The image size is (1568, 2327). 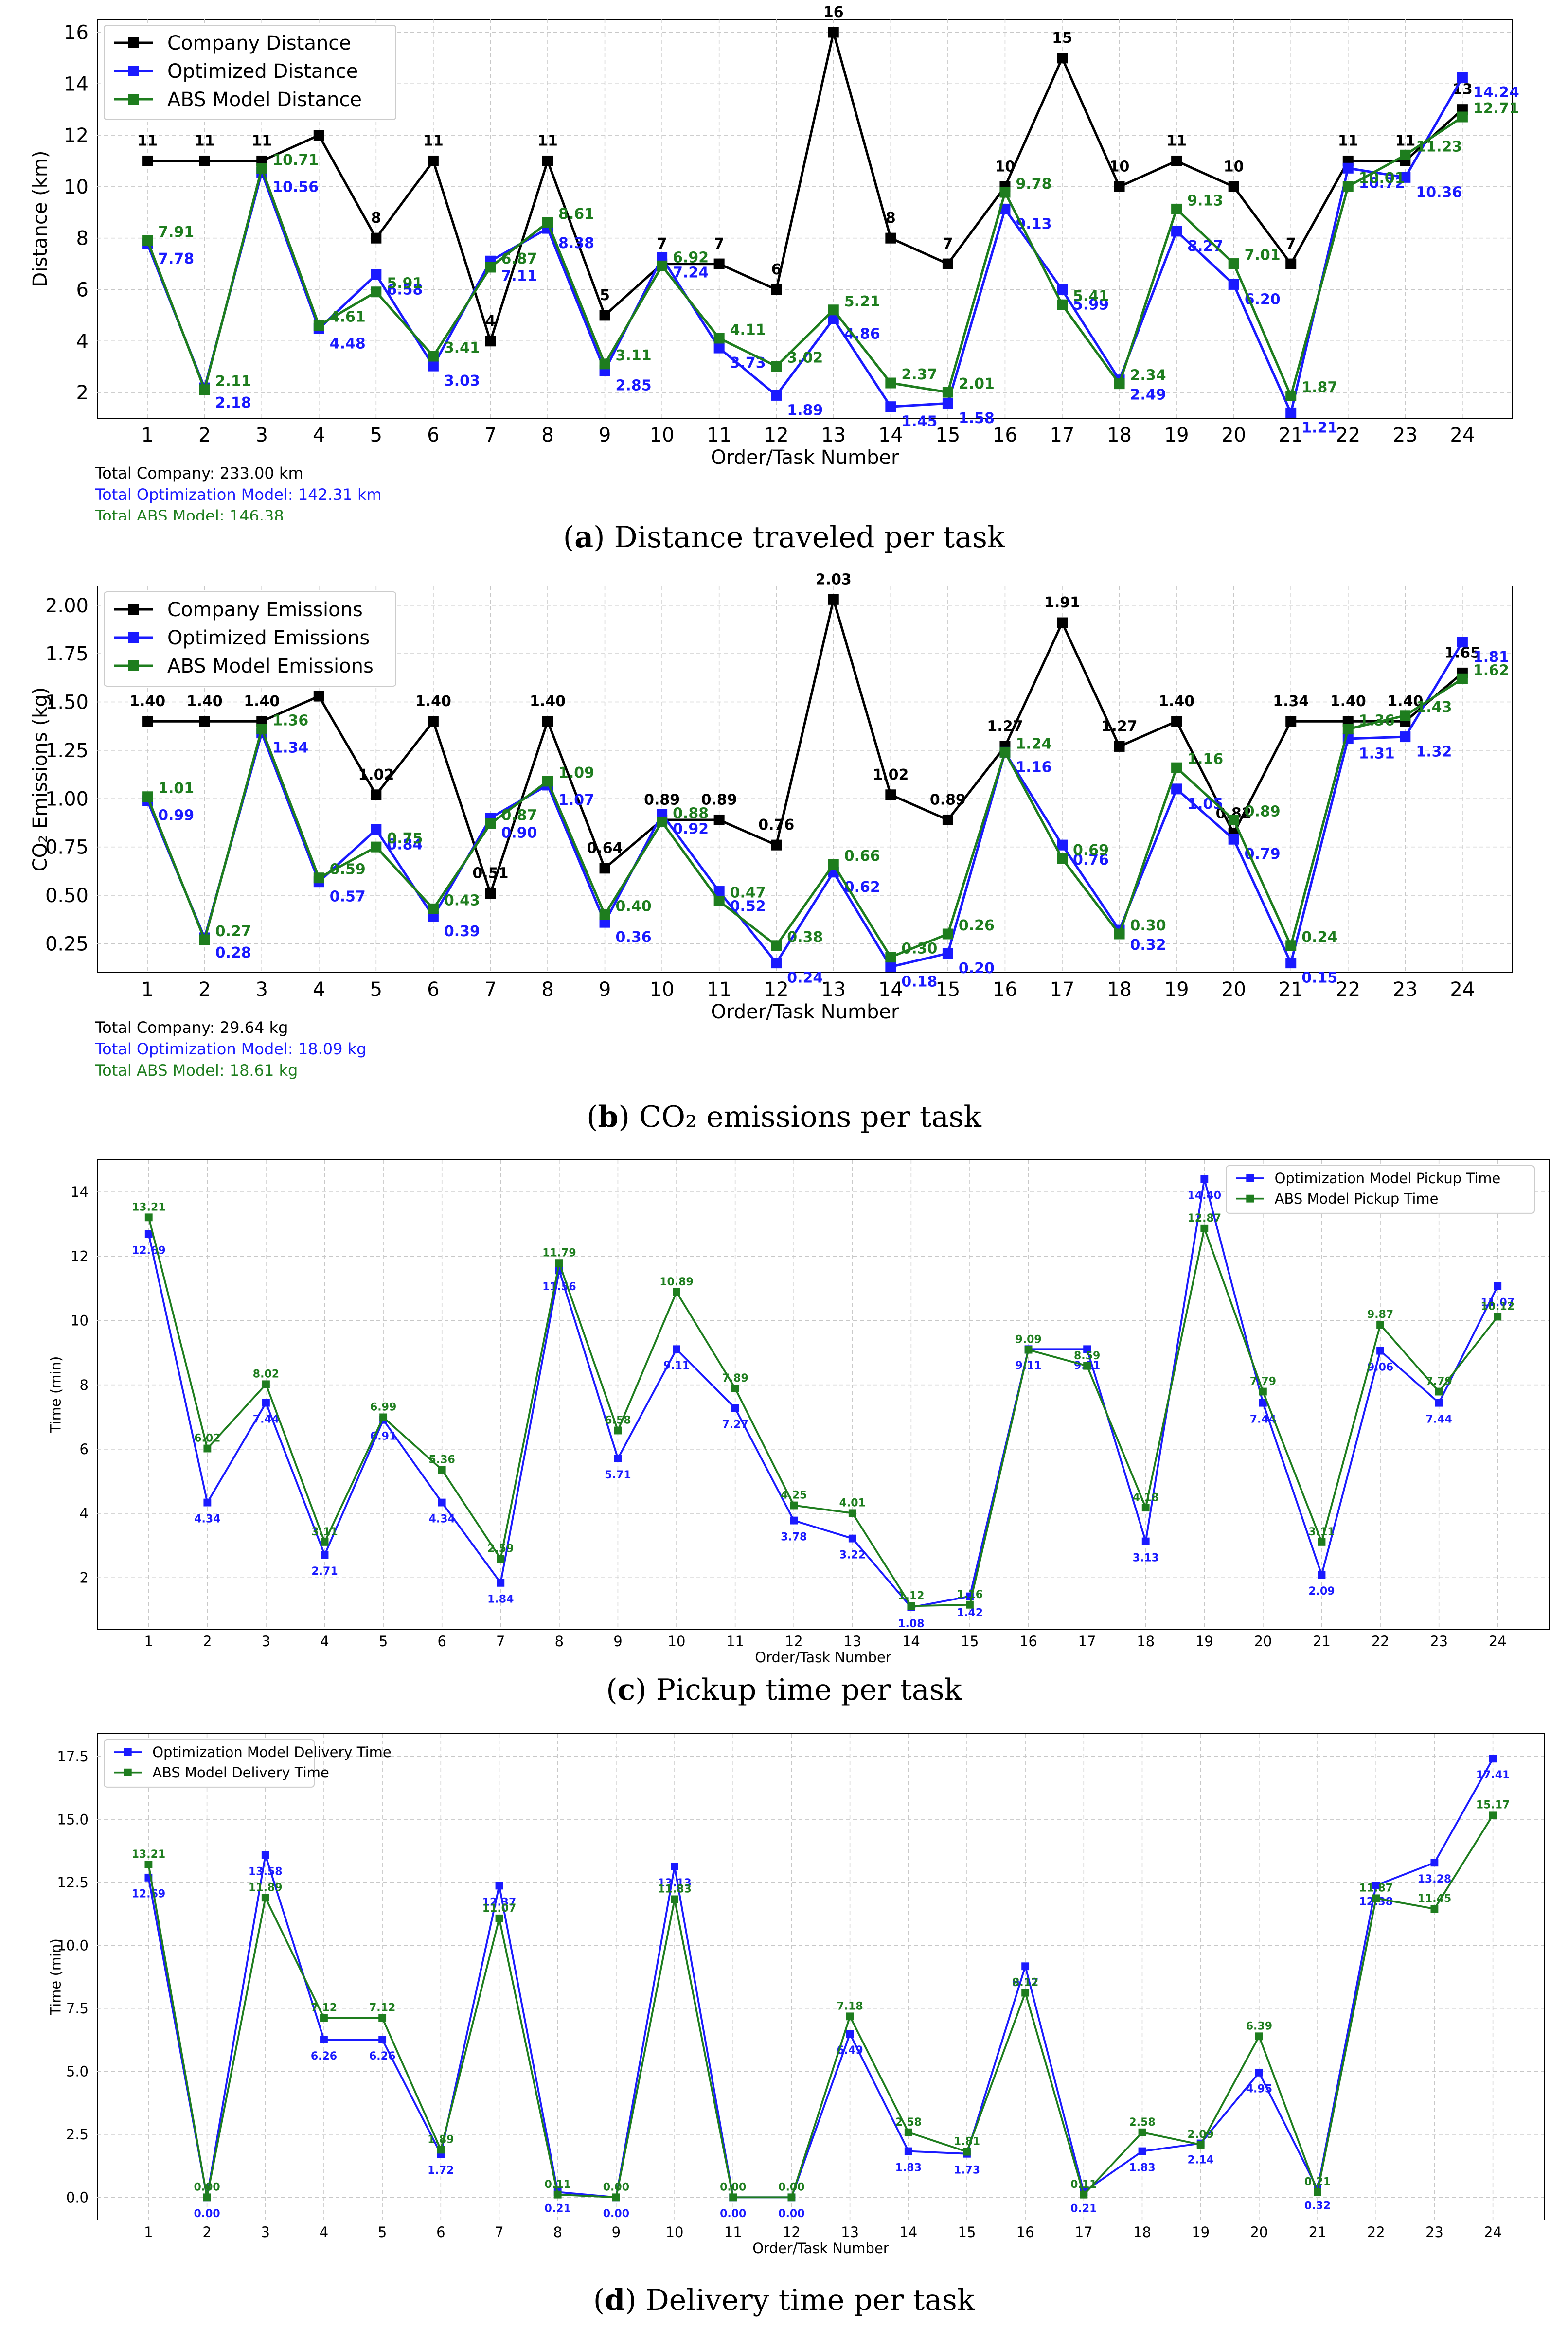 What do you see at coordinates (862, 887) in the screenshot?
I see `data-label: 0.62` at bounding box center [862, 887].